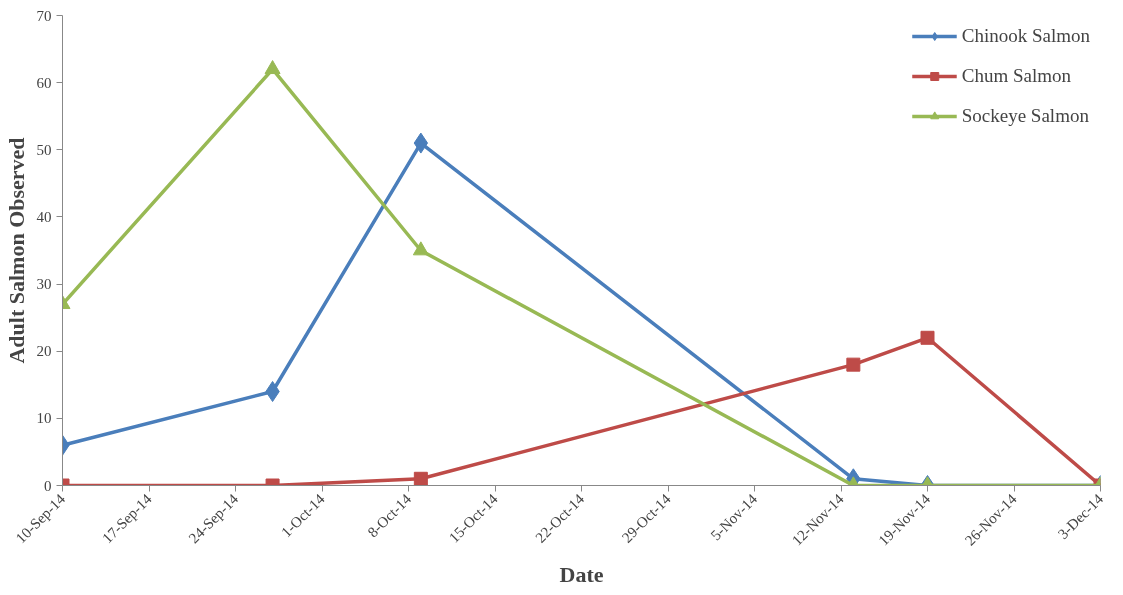 Image resolution: width=1123 pixels, height=595 pixels. What do you see at coordinates (44, 15) in the screenshot?
I see `y-tick-label: 70` at bounding box center [44, 15].